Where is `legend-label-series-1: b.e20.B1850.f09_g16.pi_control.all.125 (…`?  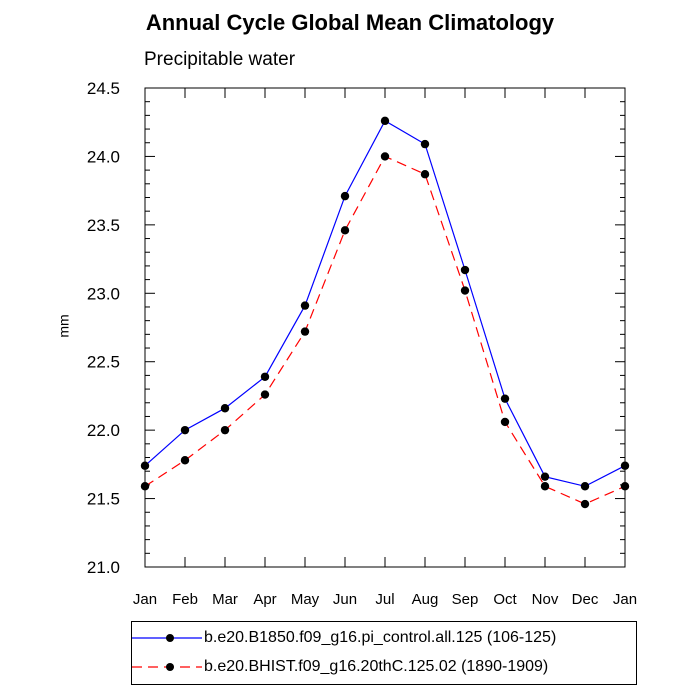 legend-label-series-1: b.e20.B1850.f09_g16.pi_control.all.125 (… is located at coordinates (380, 637).